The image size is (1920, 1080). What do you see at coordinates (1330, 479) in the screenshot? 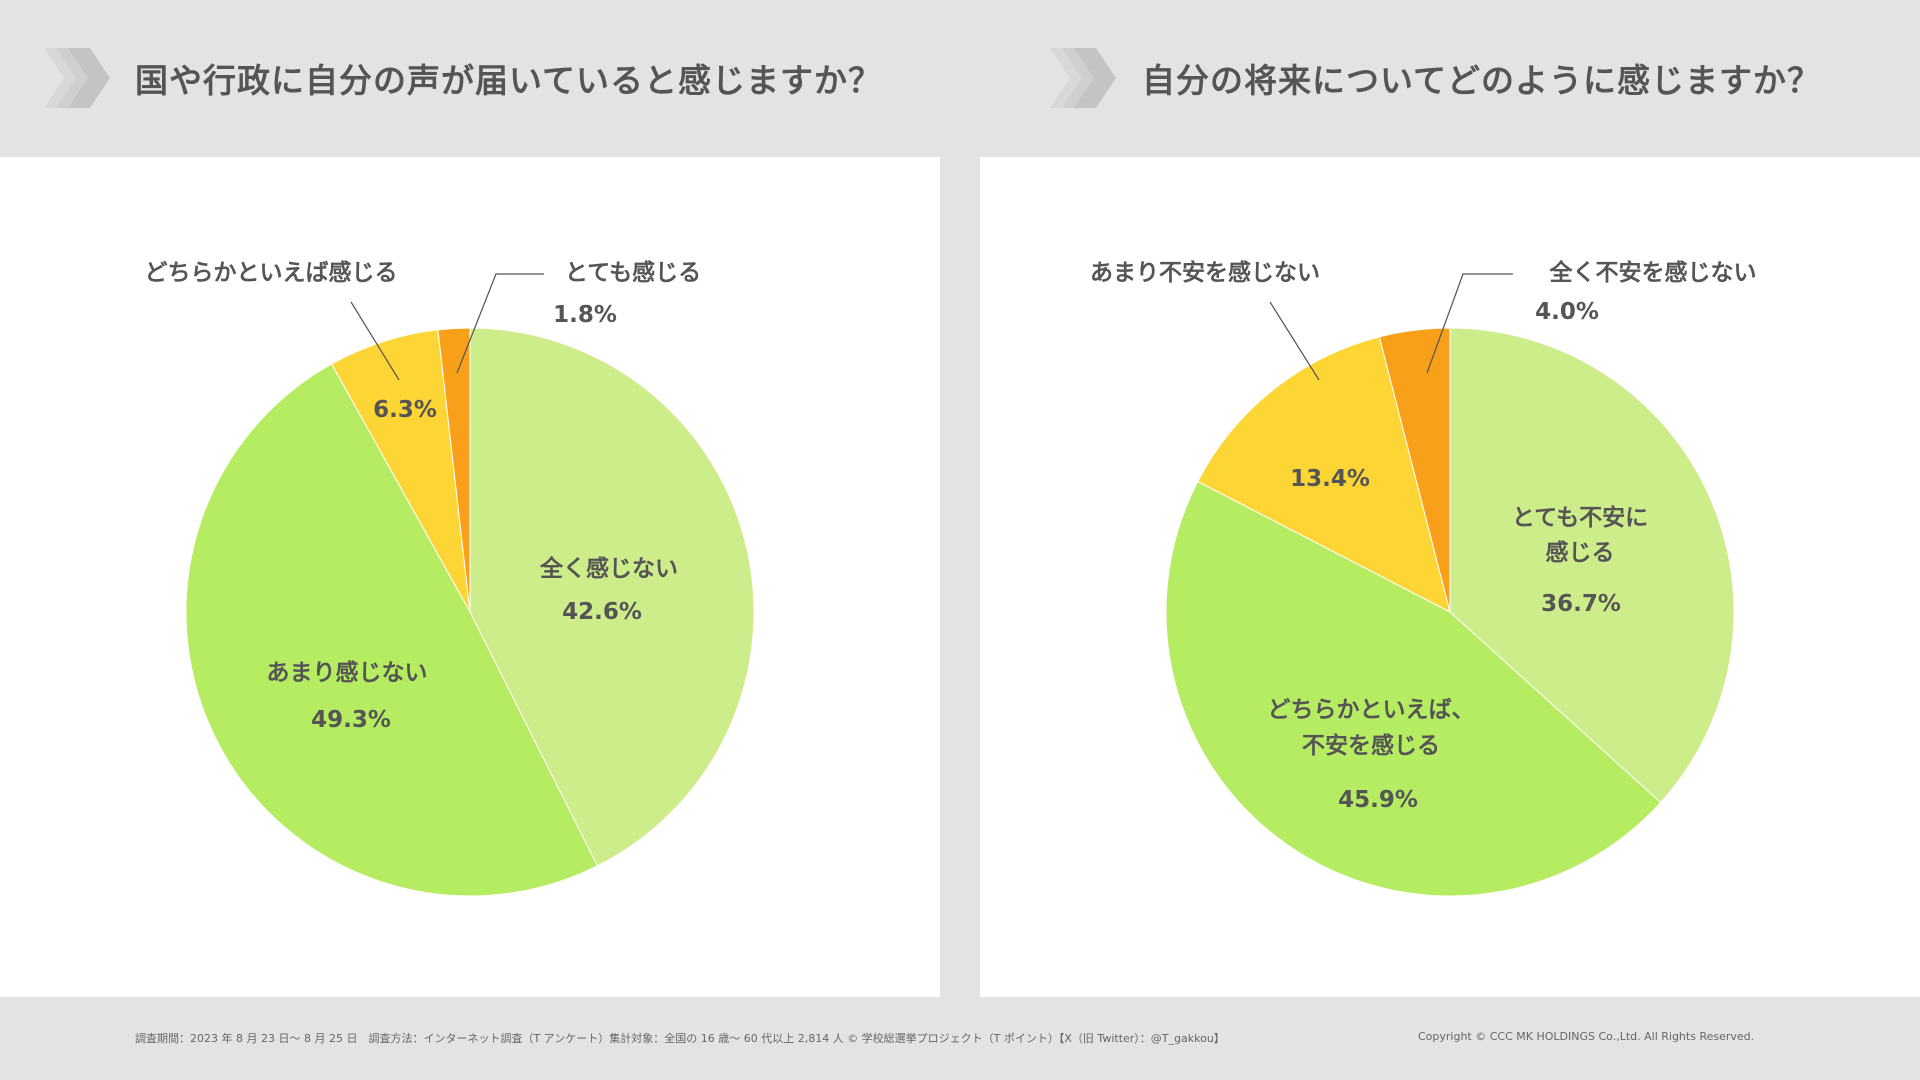
I see `data-label: 13.4%` at bounding box center [1330, 479].